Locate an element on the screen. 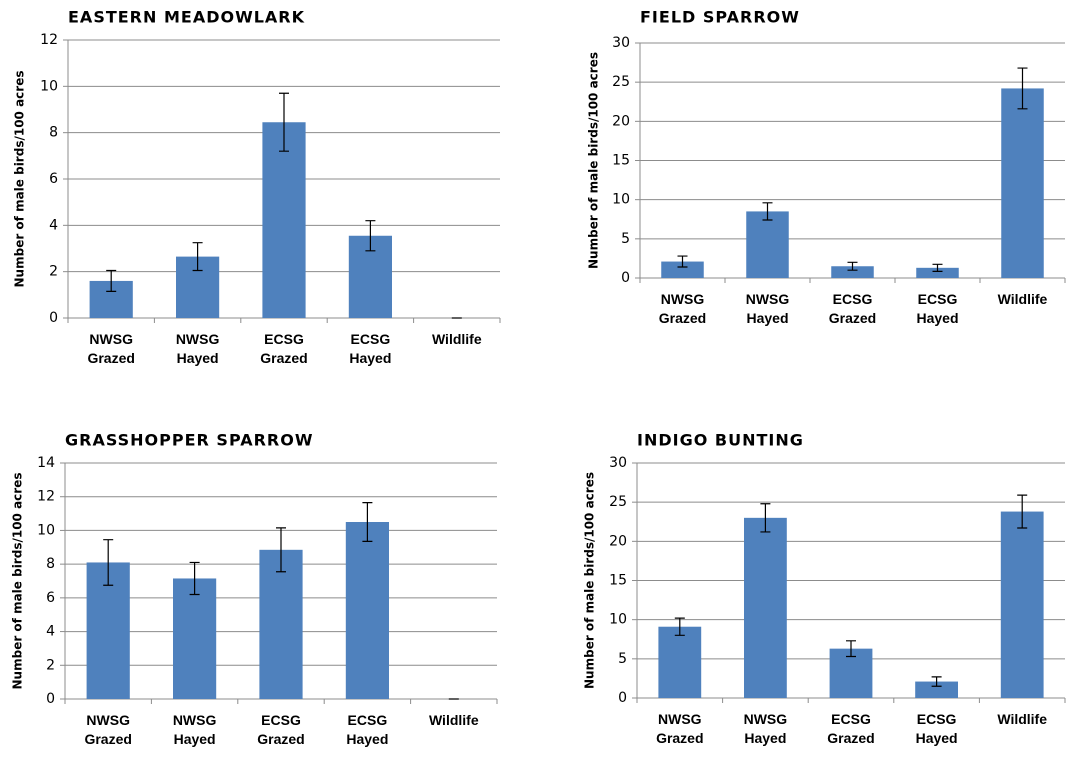  chart-title: EASTERN MEADOWLARK is located at coordinates (186, 17).